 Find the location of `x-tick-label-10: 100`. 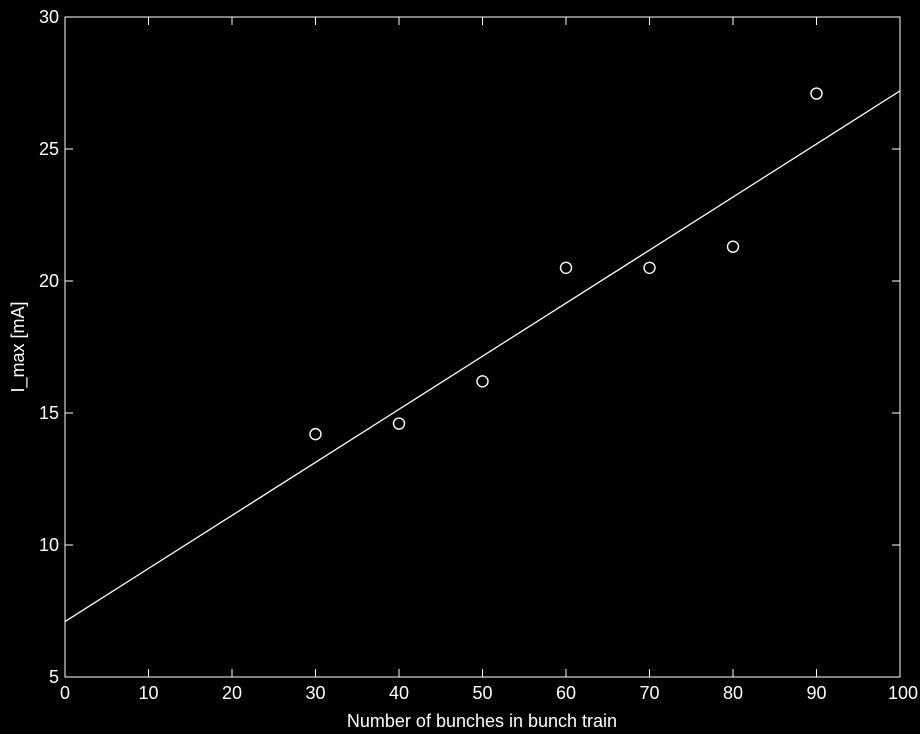

x-tick-label-10: 100 is located at coordinates (903, 693).